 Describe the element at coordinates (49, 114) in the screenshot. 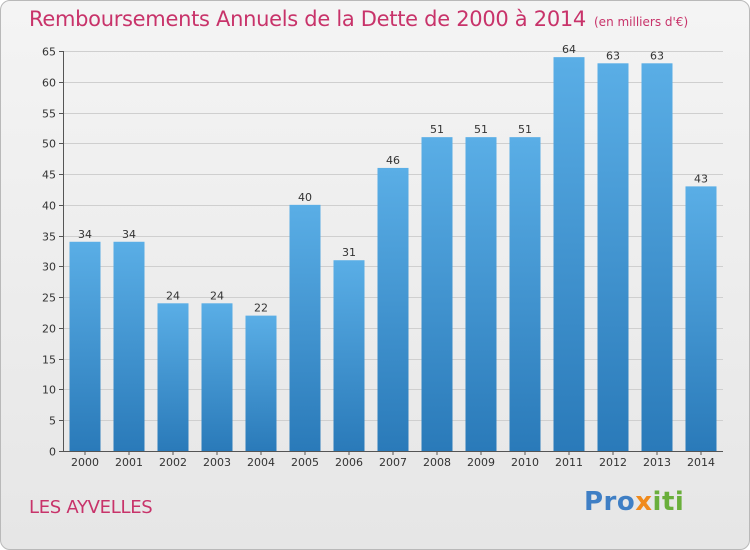

I see `y-tick-label: 55` at that location.